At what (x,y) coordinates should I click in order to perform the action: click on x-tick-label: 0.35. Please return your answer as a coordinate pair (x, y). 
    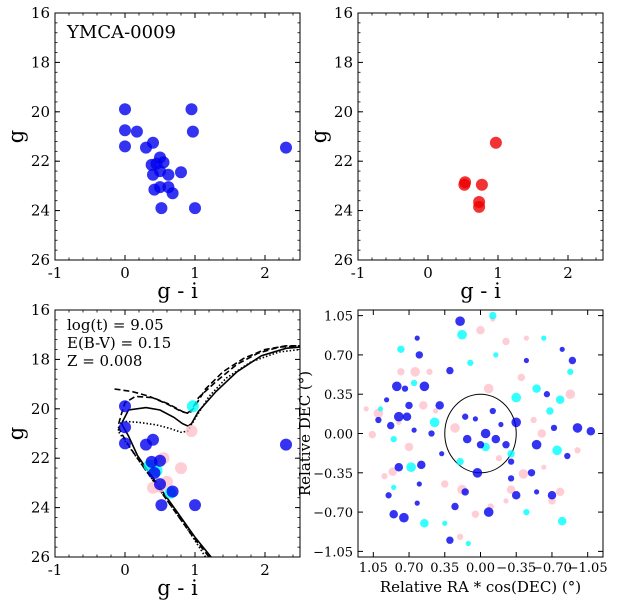
    Looking at the image, I should click on (444, 568).